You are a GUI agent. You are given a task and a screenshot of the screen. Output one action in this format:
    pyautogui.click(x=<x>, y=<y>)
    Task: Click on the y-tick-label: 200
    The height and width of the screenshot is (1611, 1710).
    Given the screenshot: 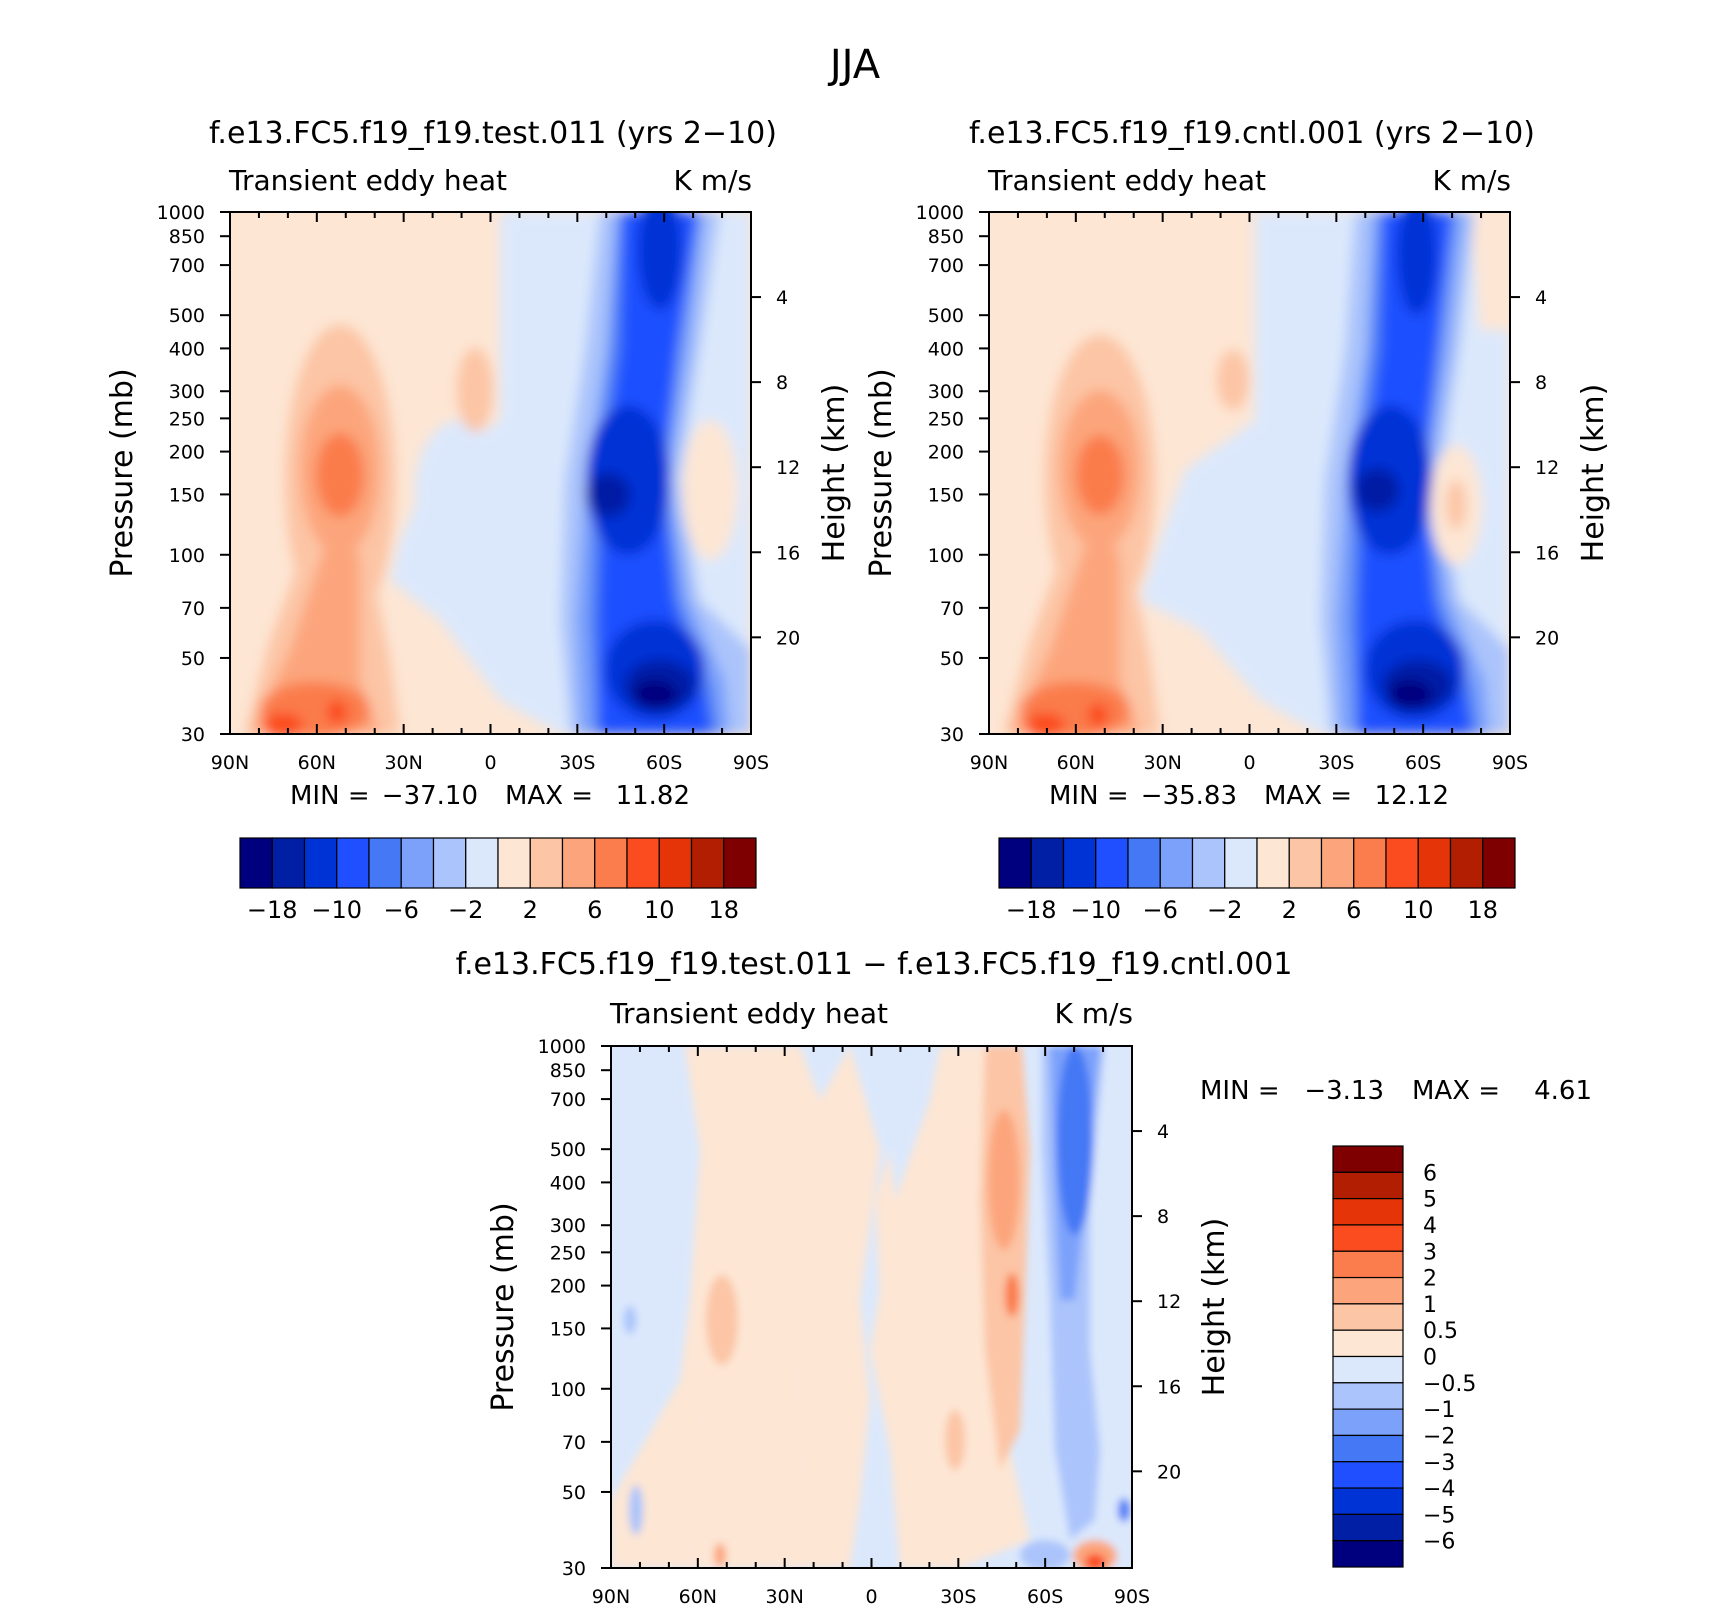 What is the action you would take?
    pyautogui.click(x=568, y=1287)
    